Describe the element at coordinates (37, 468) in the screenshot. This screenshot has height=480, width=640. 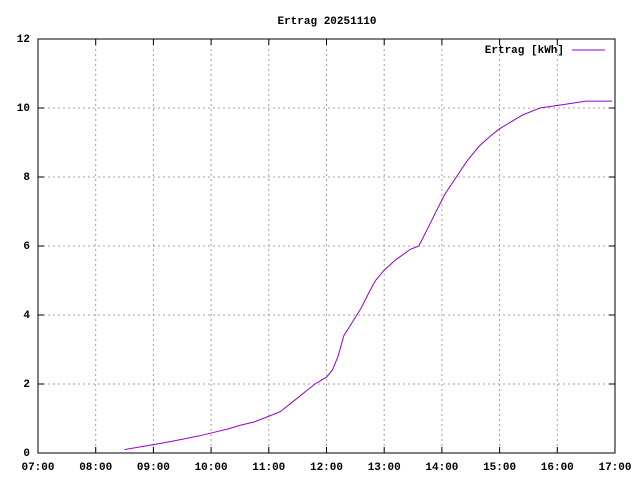
I see `x-tick-label: 07:00` at that location.